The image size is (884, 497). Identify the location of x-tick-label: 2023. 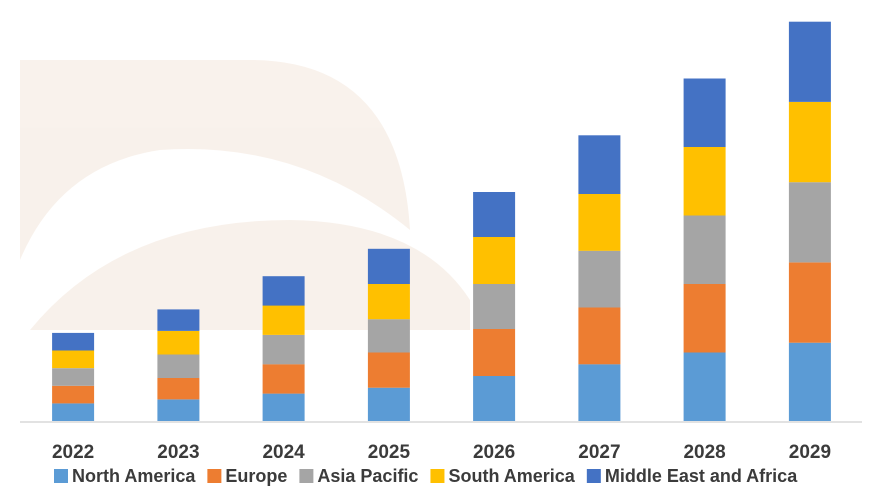
(178, 452).